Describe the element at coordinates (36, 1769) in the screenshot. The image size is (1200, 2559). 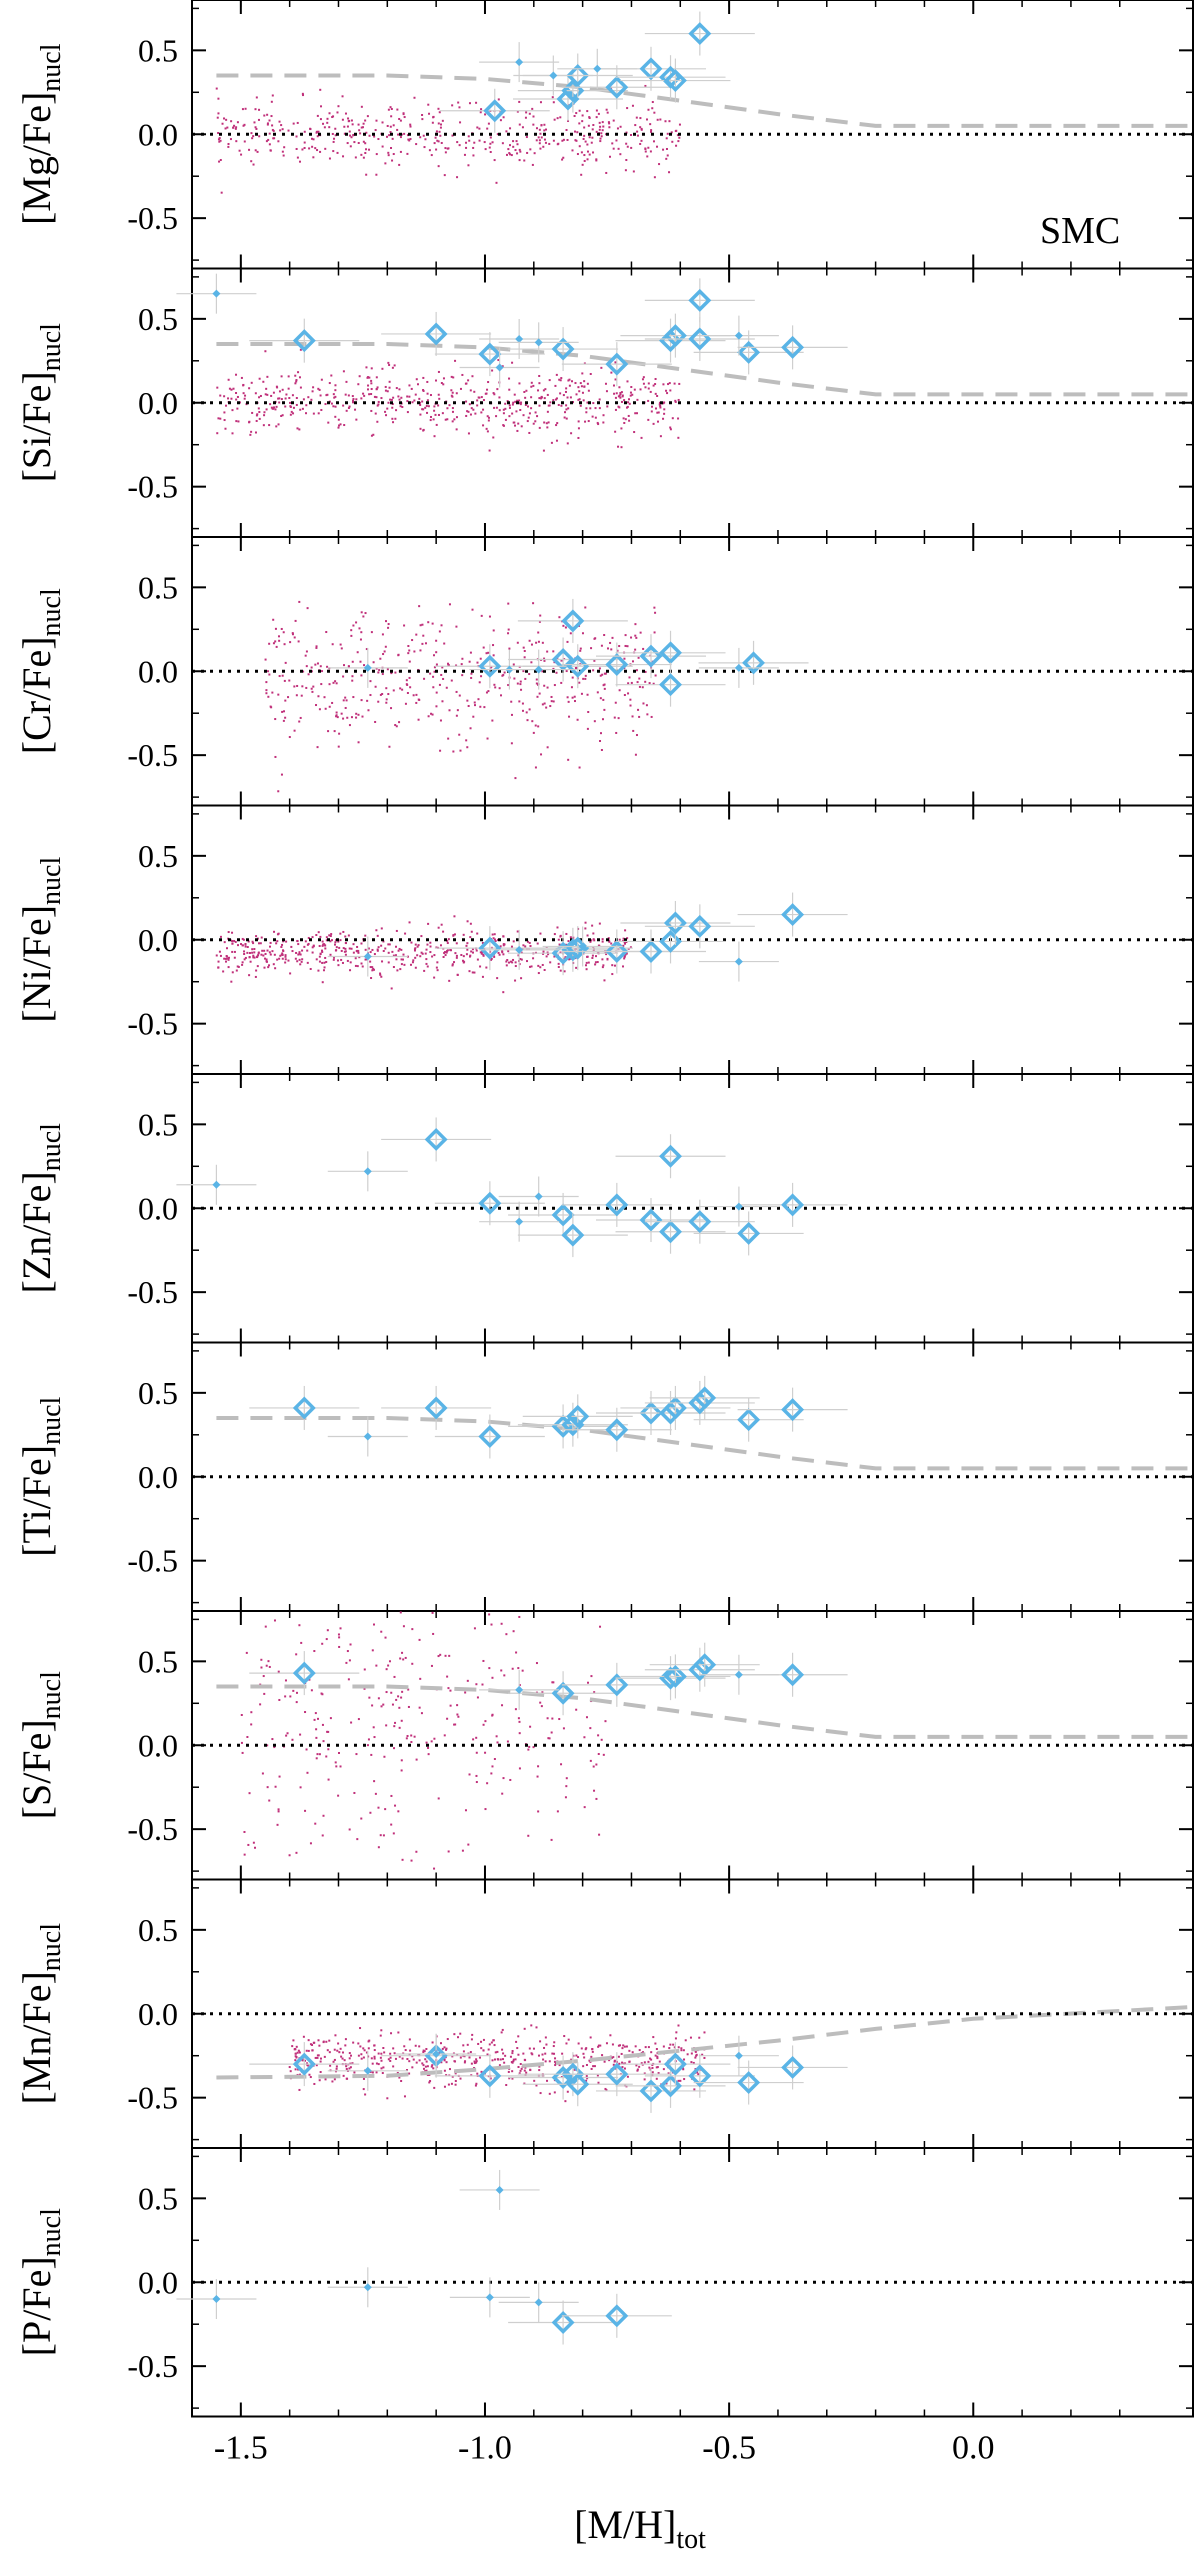
I see `y-axis-label-main: [S/Fe]` at that location.